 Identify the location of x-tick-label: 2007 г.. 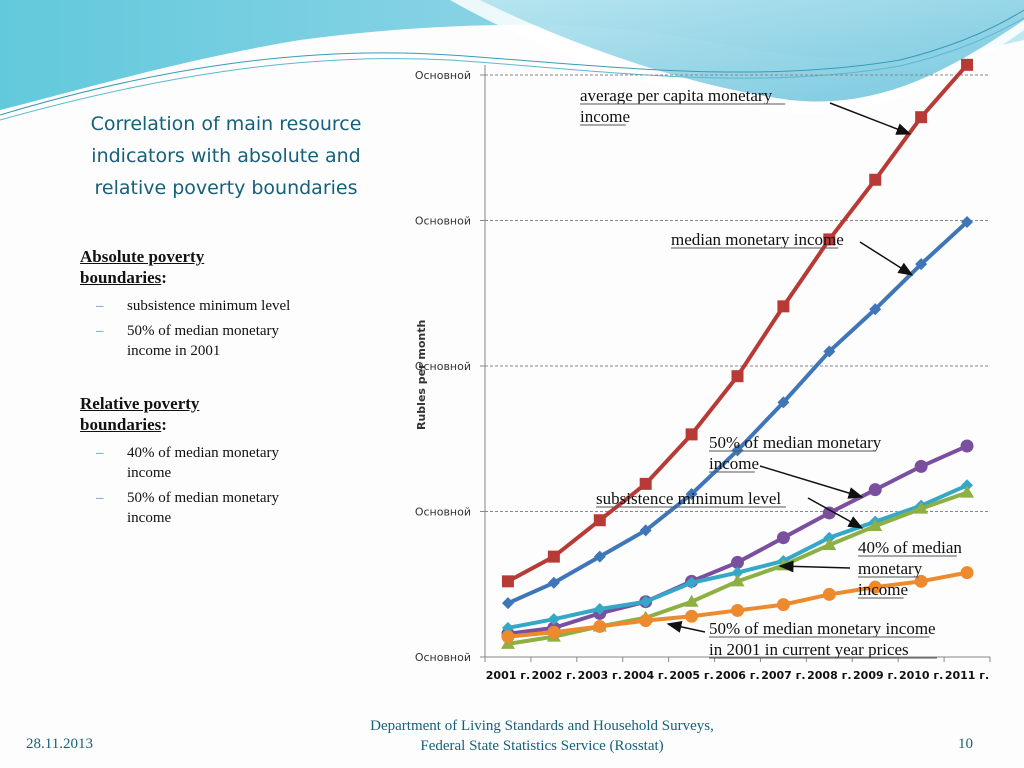
(783, 675).